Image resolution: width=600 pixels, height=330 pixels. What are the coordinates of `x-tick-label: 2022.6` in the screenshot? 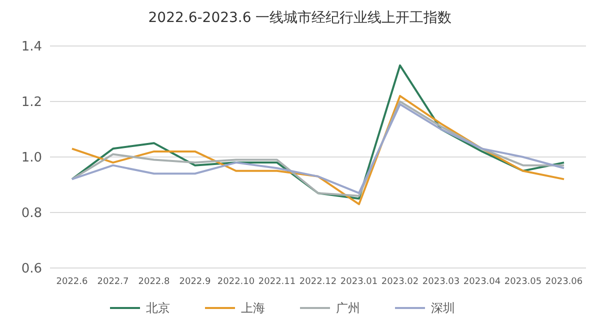 It's located at (72, 282).